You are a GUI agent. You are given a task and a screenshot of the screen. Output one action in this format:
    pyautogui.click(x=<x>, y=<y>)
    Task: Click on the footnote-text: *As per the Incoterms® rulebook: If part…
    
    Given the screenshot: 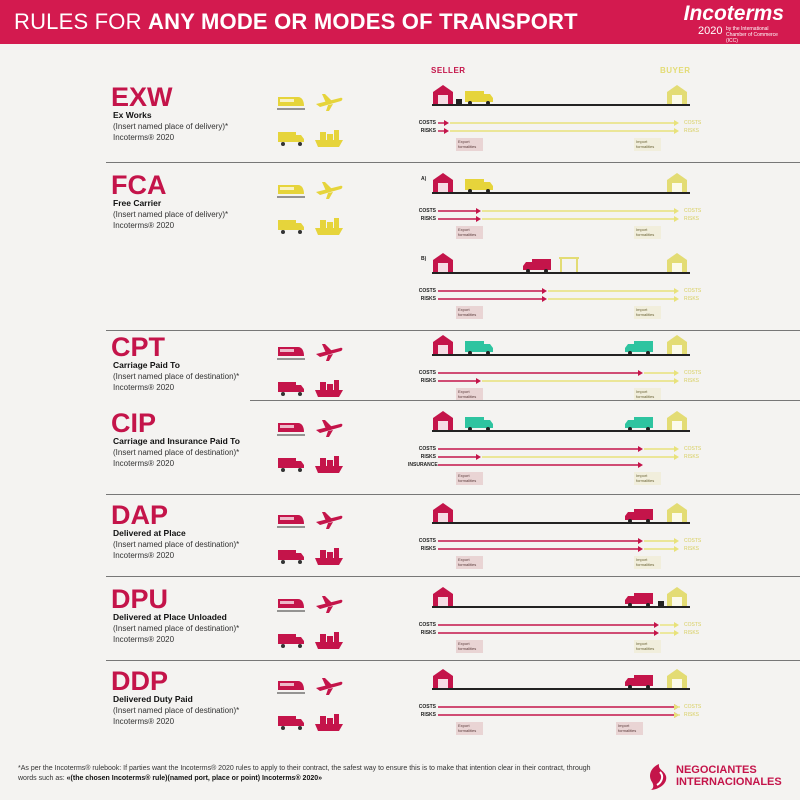 What is the action you would take?
    pyautogui.click(x=304, y=773)
    